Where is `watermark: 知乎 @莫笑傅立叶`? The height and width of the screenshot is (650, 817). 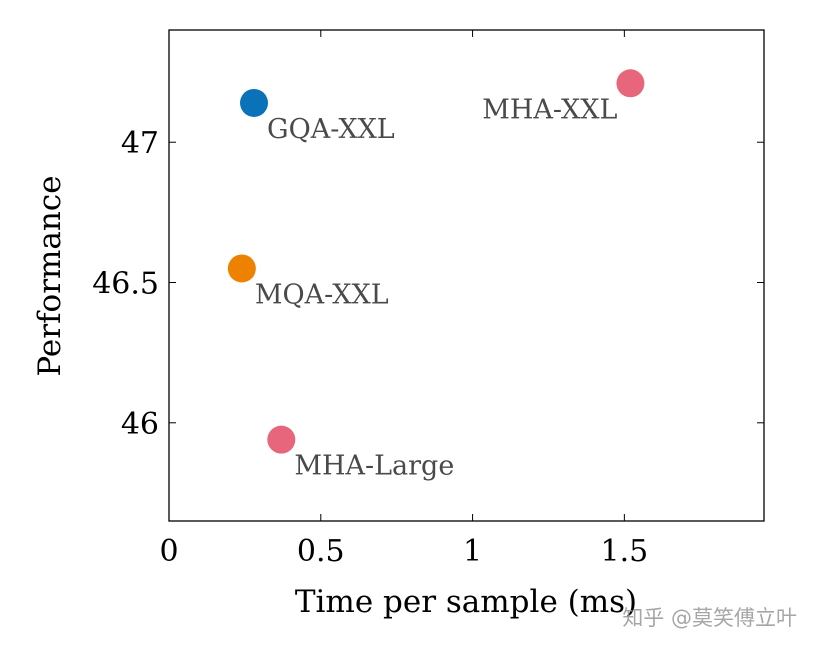
watermark: 知乎 @莫笑傅立叶 is located at coordinates (709, 618).